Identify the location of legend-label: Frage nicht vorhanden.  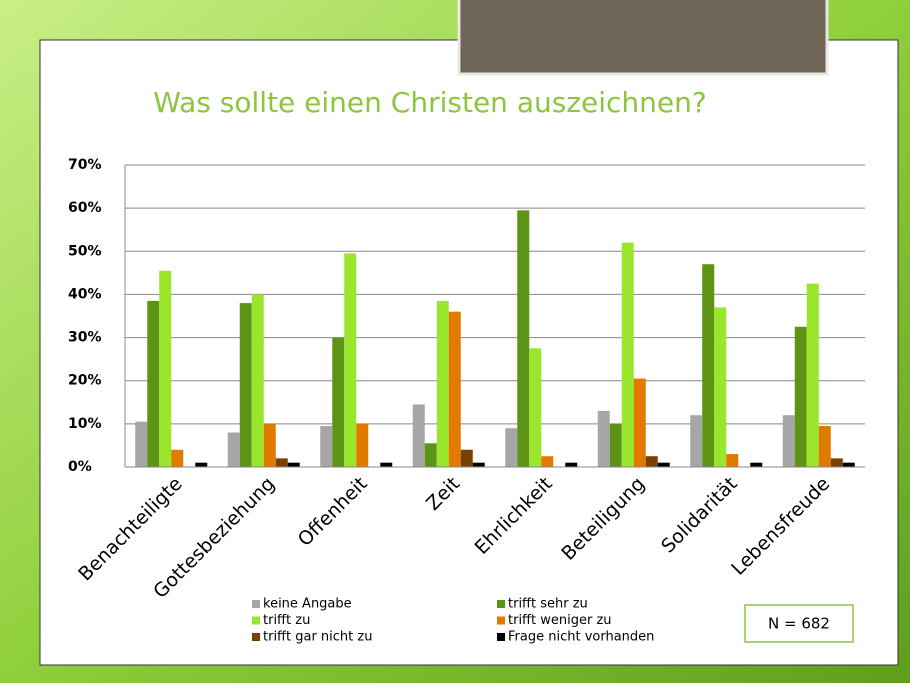
(581, 637).